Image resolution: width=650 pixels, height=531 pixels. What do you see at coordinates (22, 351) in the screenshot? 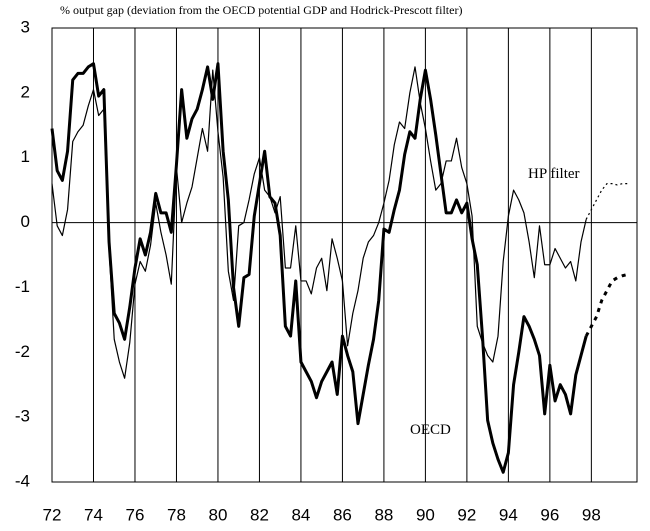
I see `y-tick-label: -2` at bounding box center [22, 351].